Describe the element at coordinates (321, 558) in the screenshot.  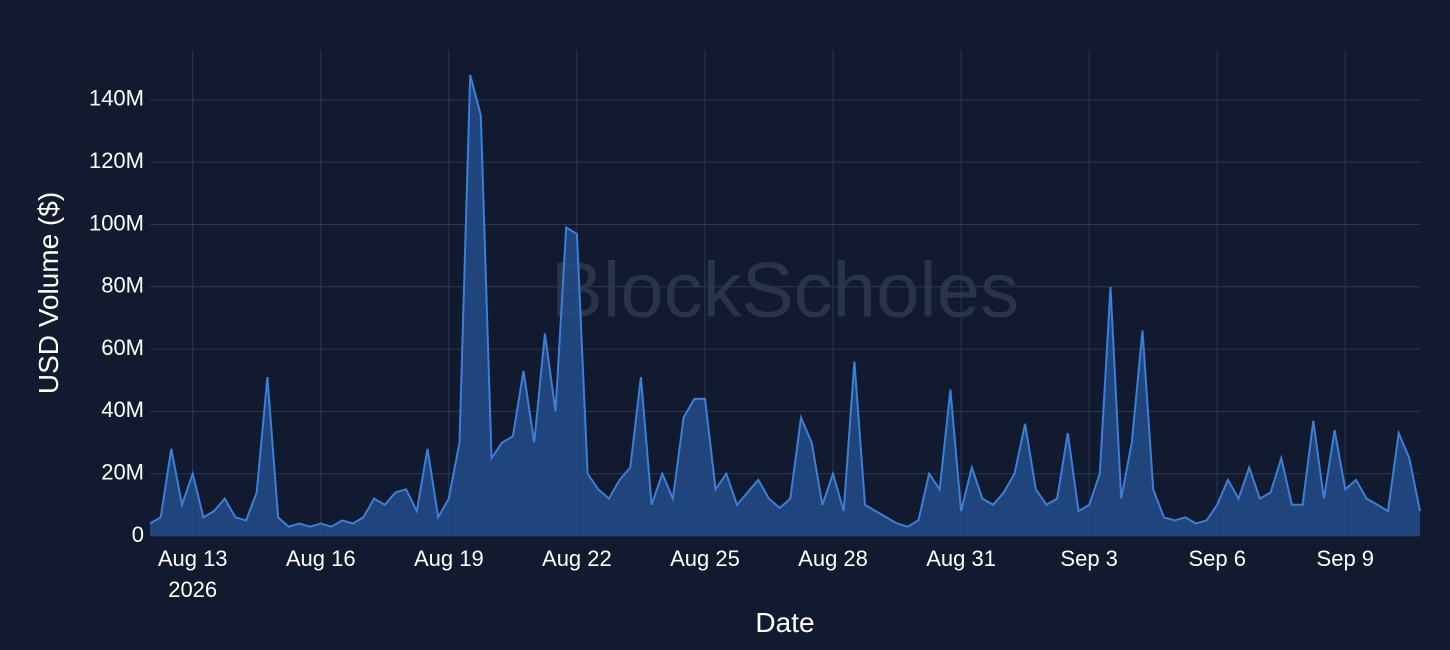
I see `x-tick-label: Aug 16` at that location.